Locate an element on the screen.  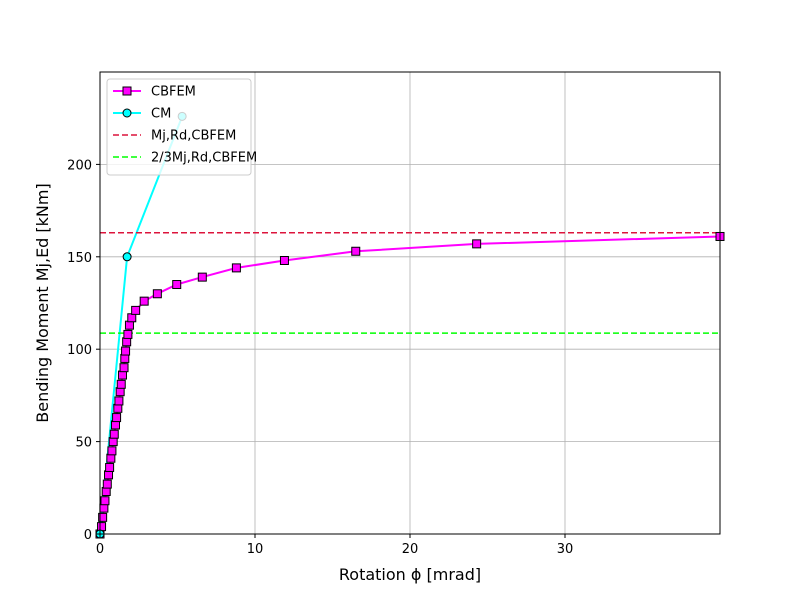
legend-label: Mj,Rd,CBFEM is located at coordinates (193, 136).